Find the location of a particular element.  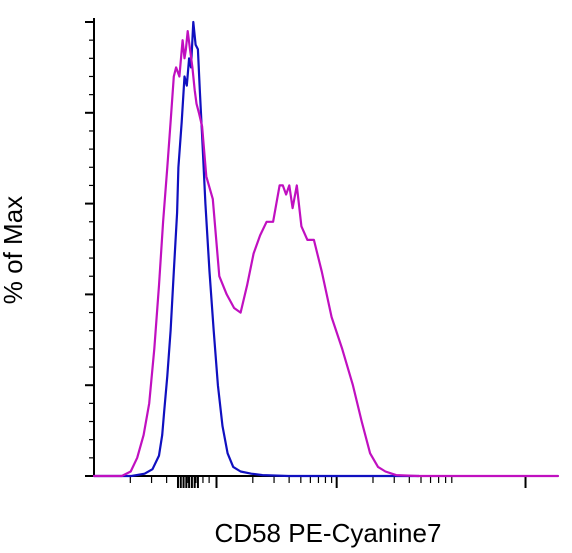

y-axis-ticks is located at coordinates (89, 249).